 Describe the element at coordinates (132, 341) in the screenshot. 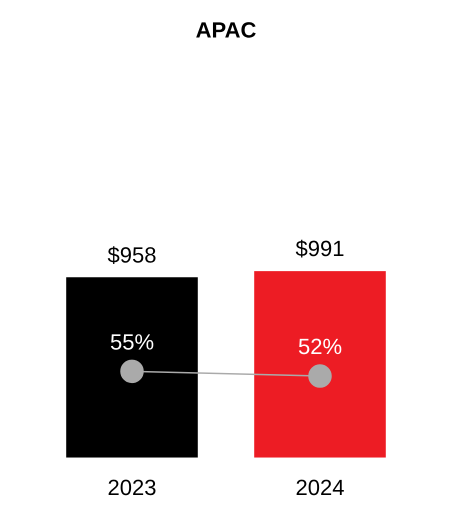

I see `data-label: 55%` at that location.